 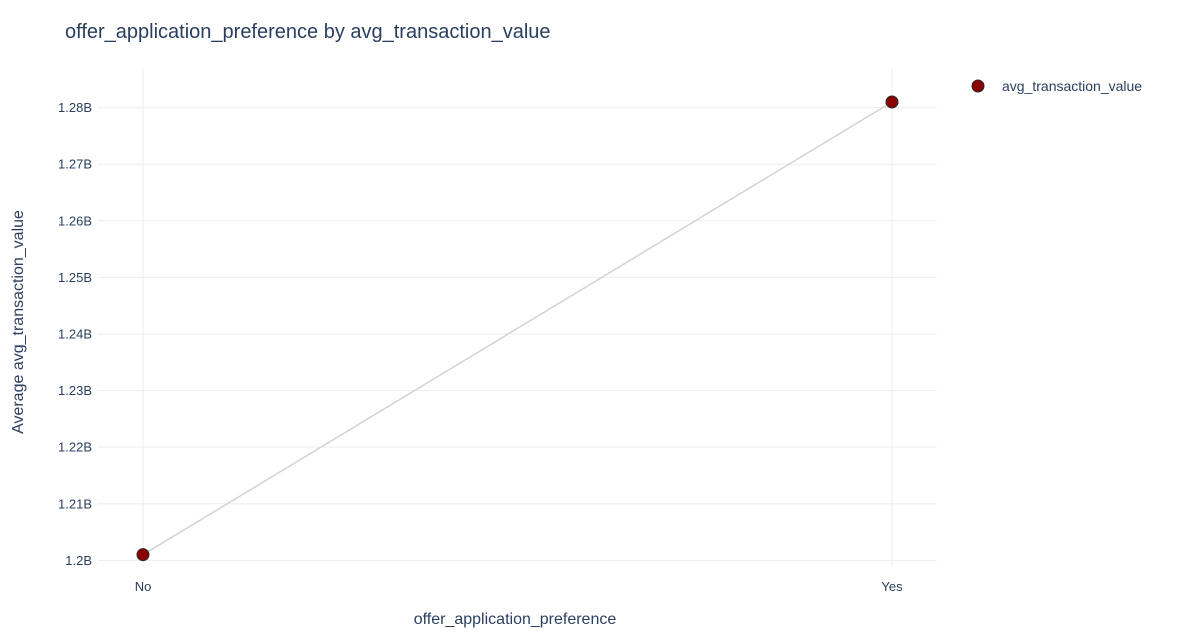 I want to click on y-tick-label: 1.23B, so click(x=75, y=390).